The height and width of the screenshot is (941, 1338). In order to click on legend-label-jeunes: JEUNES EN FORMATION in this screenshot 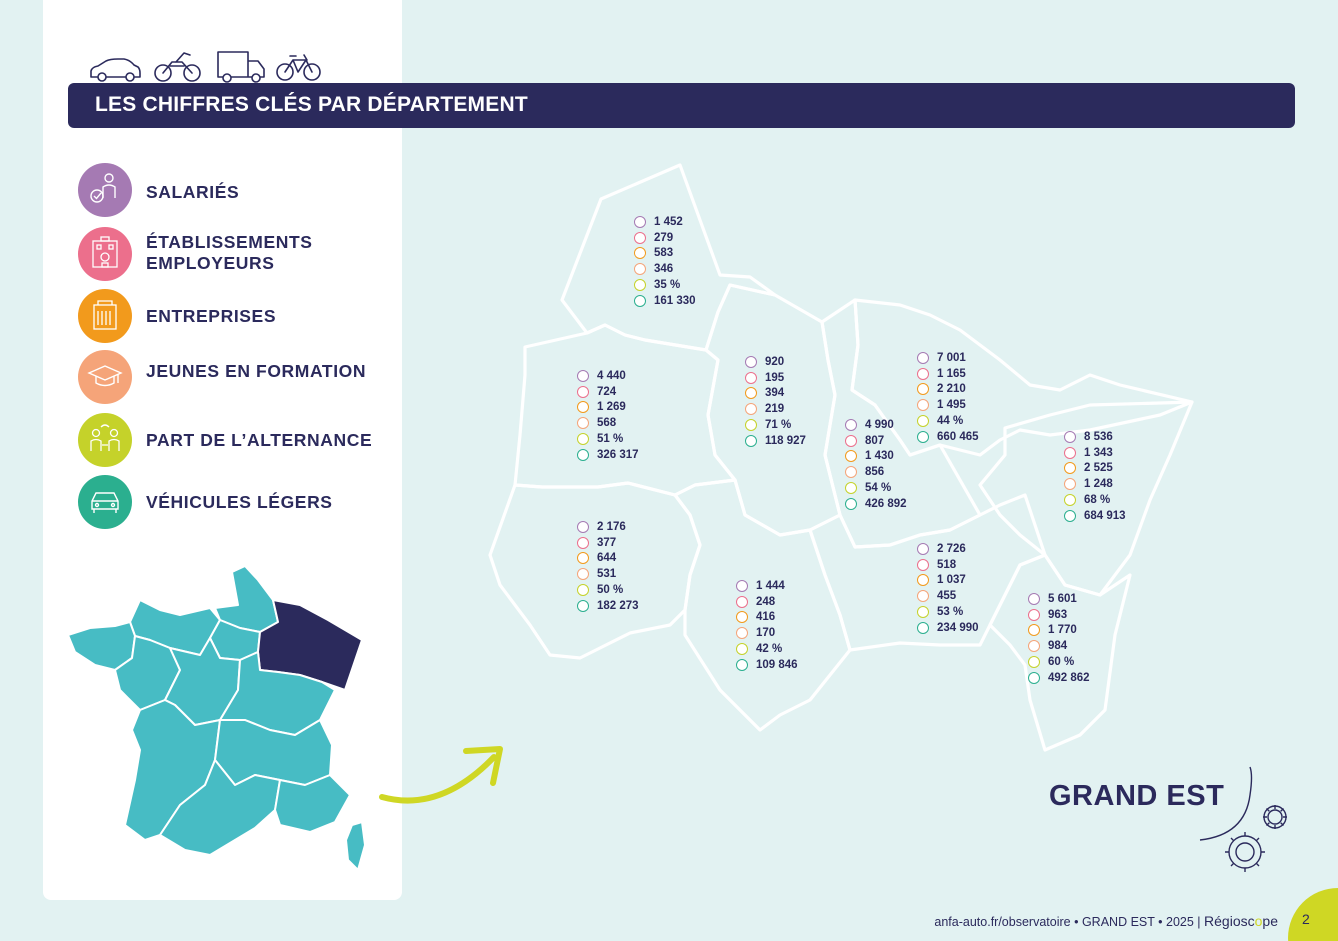, I will do `click(256, 371)`.